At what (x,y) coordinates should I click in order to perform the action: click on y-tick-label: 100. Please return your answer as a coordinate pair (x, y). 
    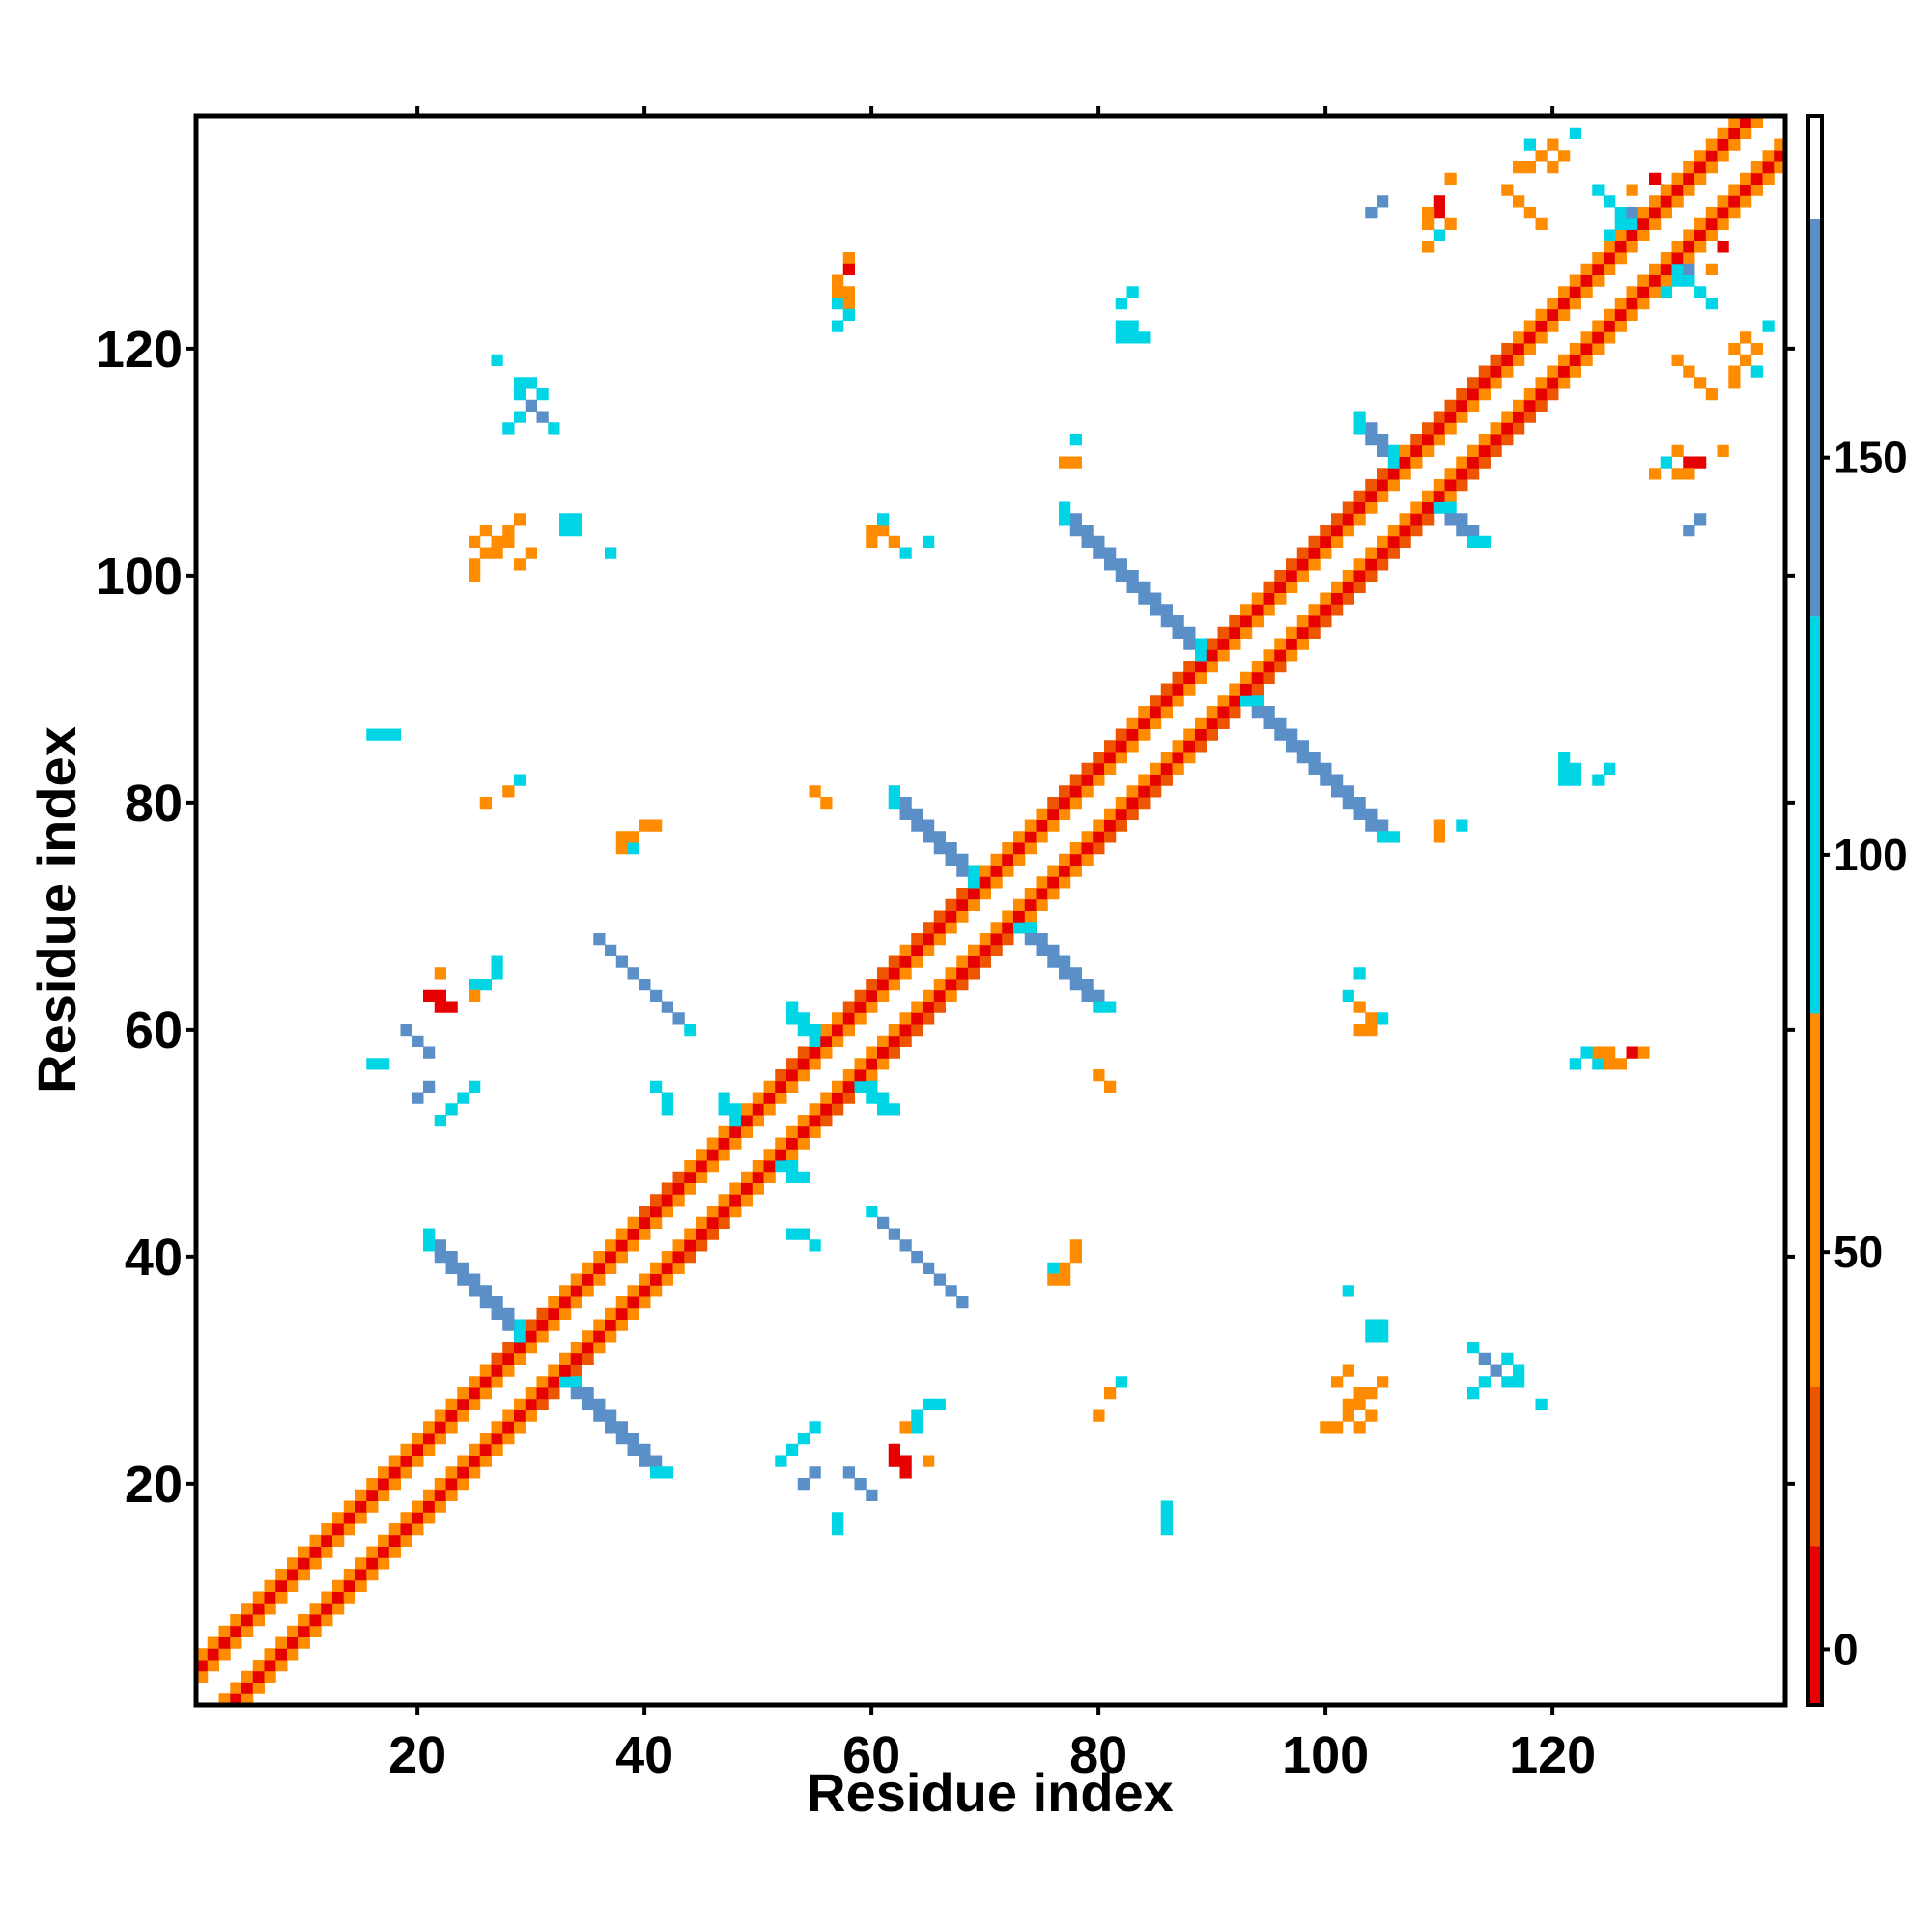
    Looking at the image, I should click on (139, 577).